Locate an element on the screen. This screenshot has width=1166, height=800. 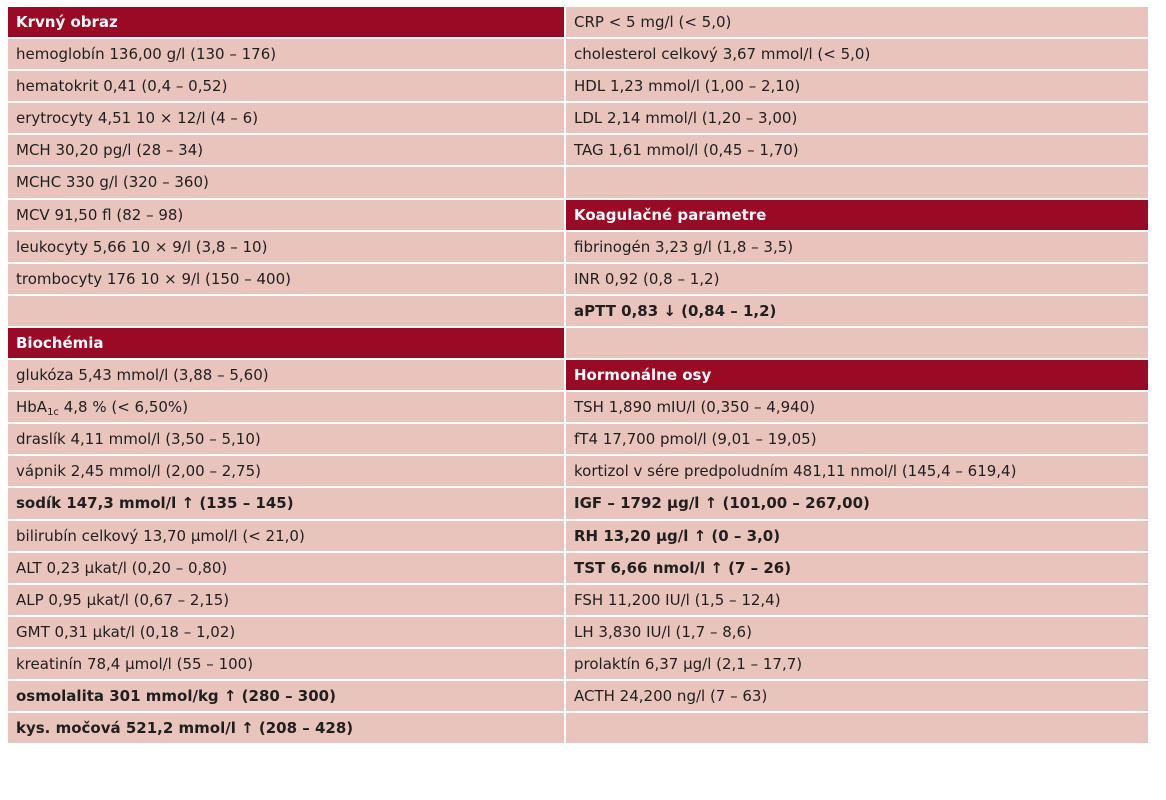
table-row: fT4 17,700 pmol/l (9,01 – 19,05) is located at coordinates (857, 440).